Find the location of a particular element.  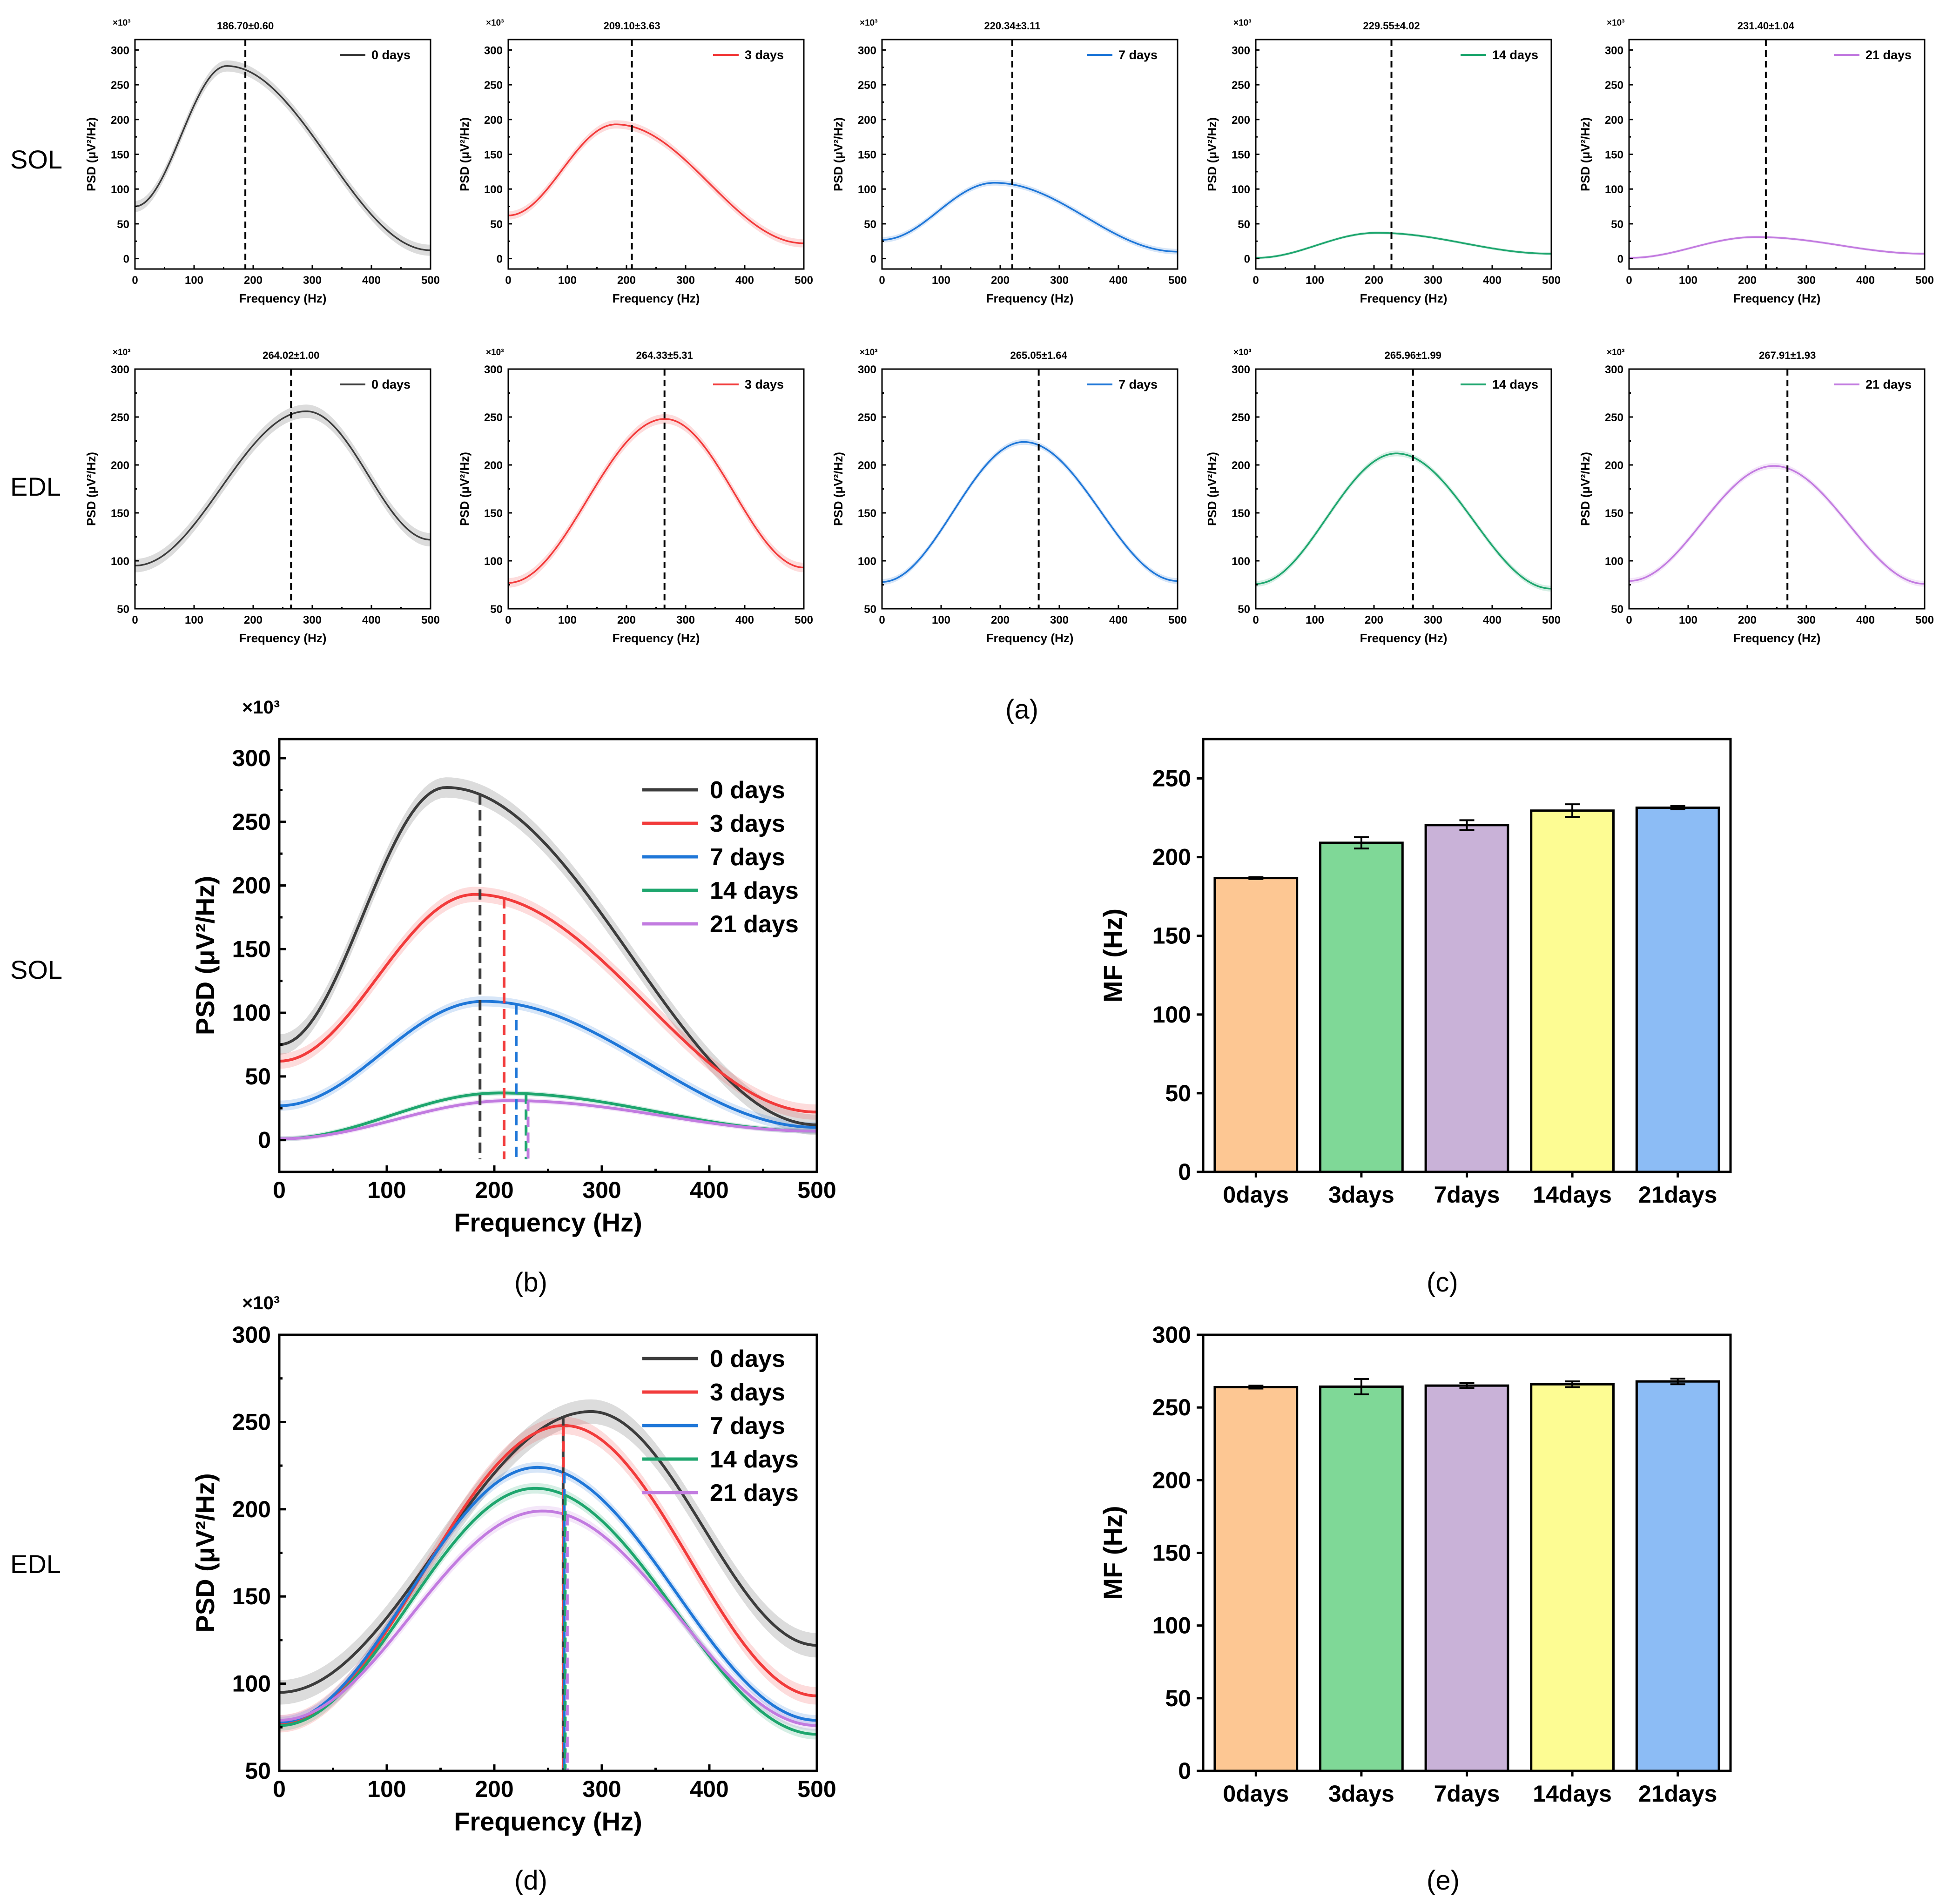

x-tick-label-100: 100 is located at coordinates (567, 620).